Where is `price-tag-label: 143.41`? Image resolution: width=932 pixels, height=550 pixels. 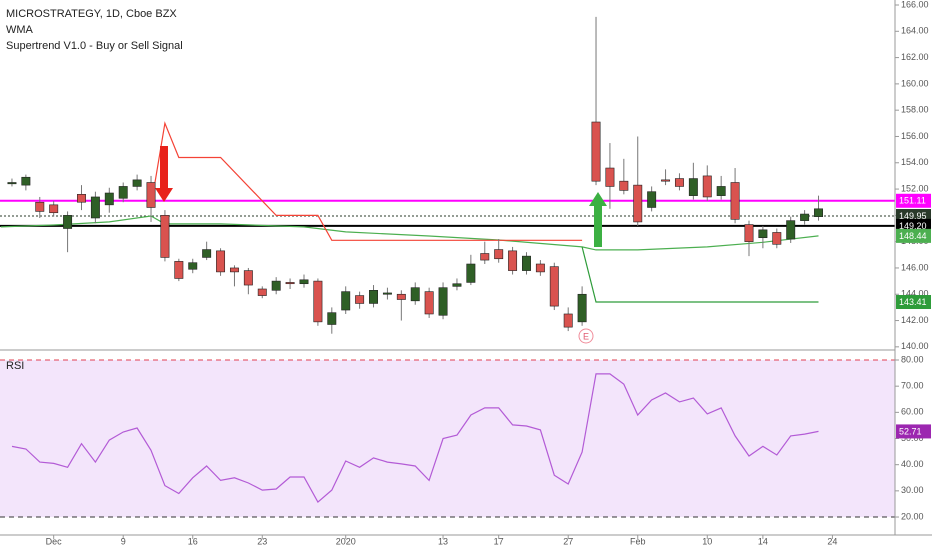
price-tag-label: 143.41 is located at coordinates (913, 302).